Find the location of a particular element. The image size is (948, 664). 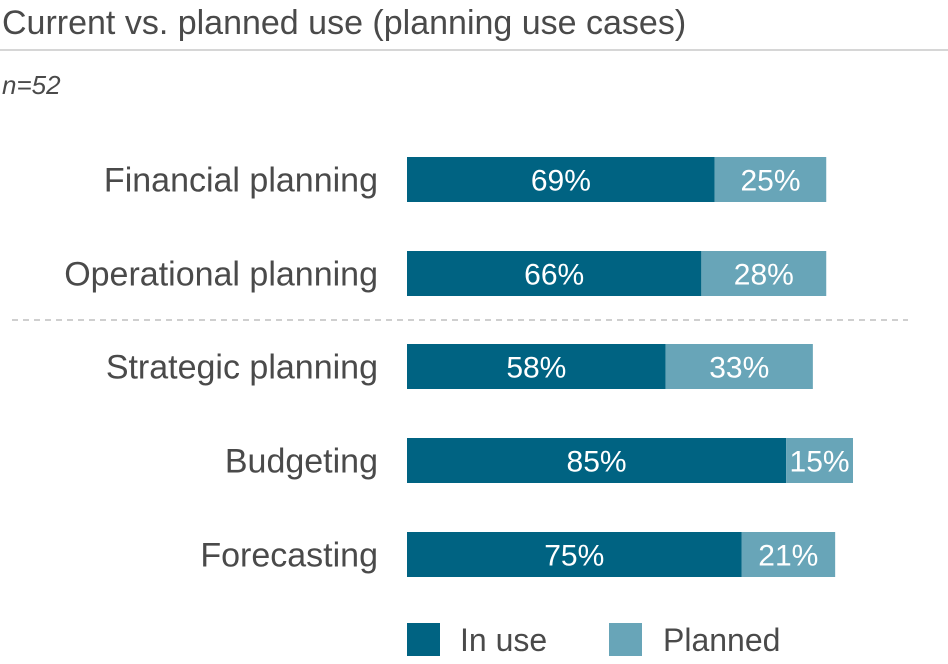

category-label-forecasting: Forecasting is located at coordinates (289, 556).